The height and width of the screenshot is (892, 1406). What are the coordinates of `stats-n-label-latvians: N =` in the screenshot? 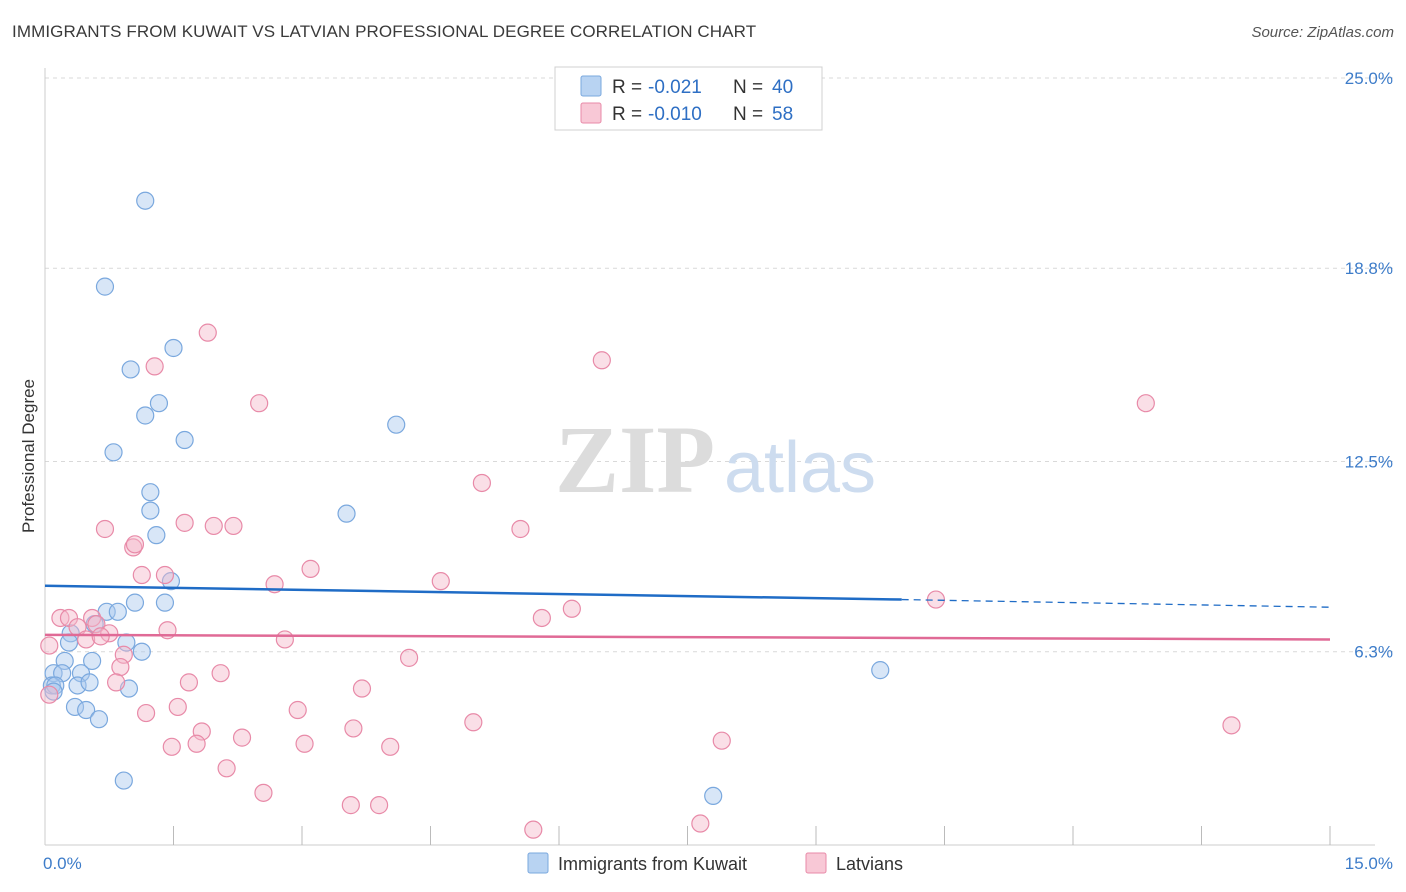 It's located at (748, 114).